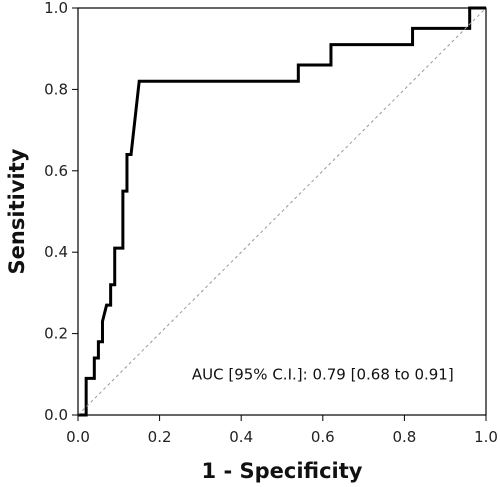 This screenshot has width=500, height=487. Describe the element at coordinates (241, 437) in the screenshot. I see `x-tick-label: 0.4` at that location.